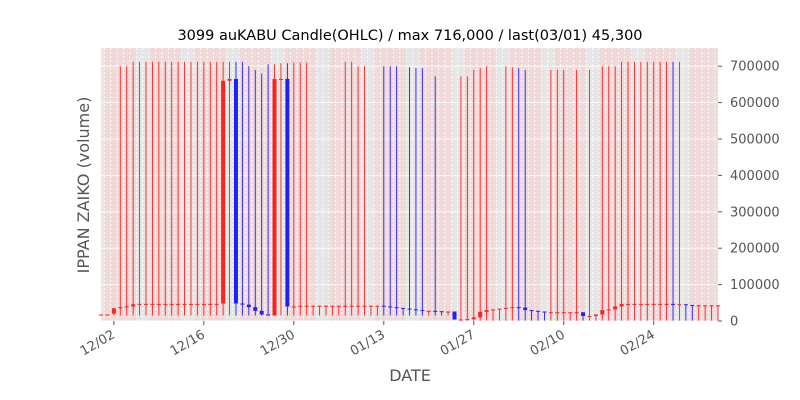 The image size is (800, 400). What do you see at coordinates (410, 375) in the screenshot?
I see `x-axis-label: DATE` at bounding box center [410, 375].